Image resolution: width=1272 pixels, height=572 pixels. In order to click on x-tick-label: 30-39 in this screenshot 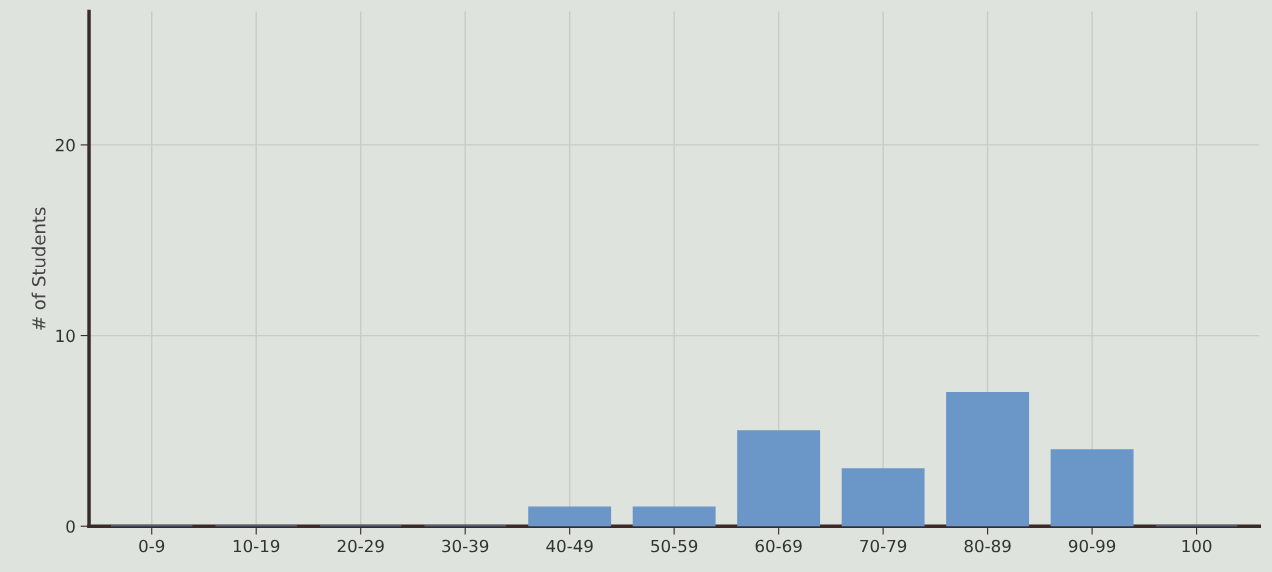, I will do `click(465, 546)`.